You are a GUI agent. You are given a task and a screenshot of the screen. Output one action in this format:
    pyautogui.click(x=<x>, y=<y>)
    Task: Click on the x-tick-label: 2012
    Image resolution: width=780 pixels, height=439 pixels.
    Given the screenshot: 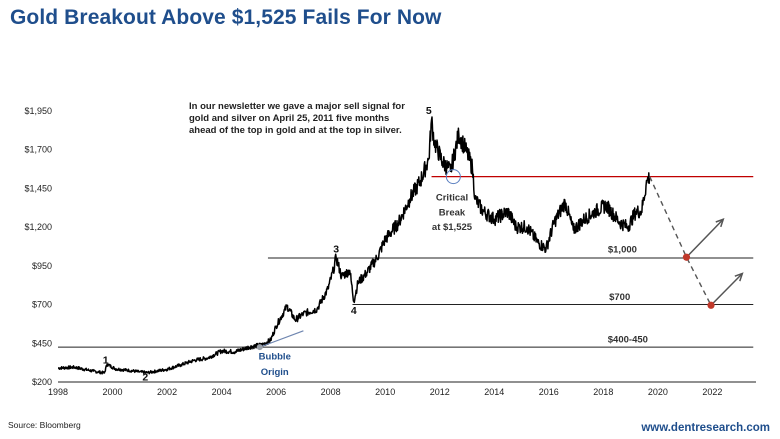 What is the action you would take?
    pyautogui.click(x=440, y=392)
    